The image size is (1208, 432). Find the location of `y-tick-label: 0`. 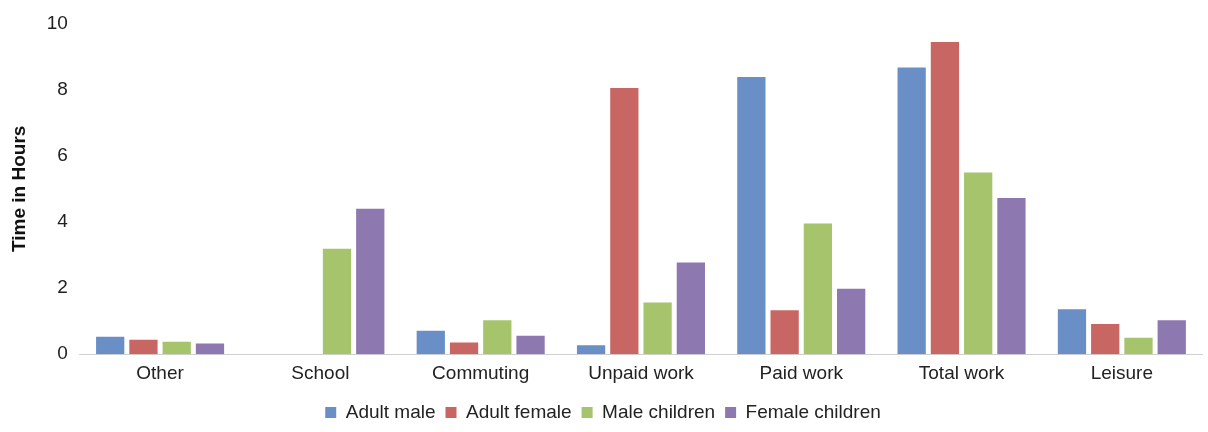

y-tick-label: 0 is located at coordinates (62, 353).